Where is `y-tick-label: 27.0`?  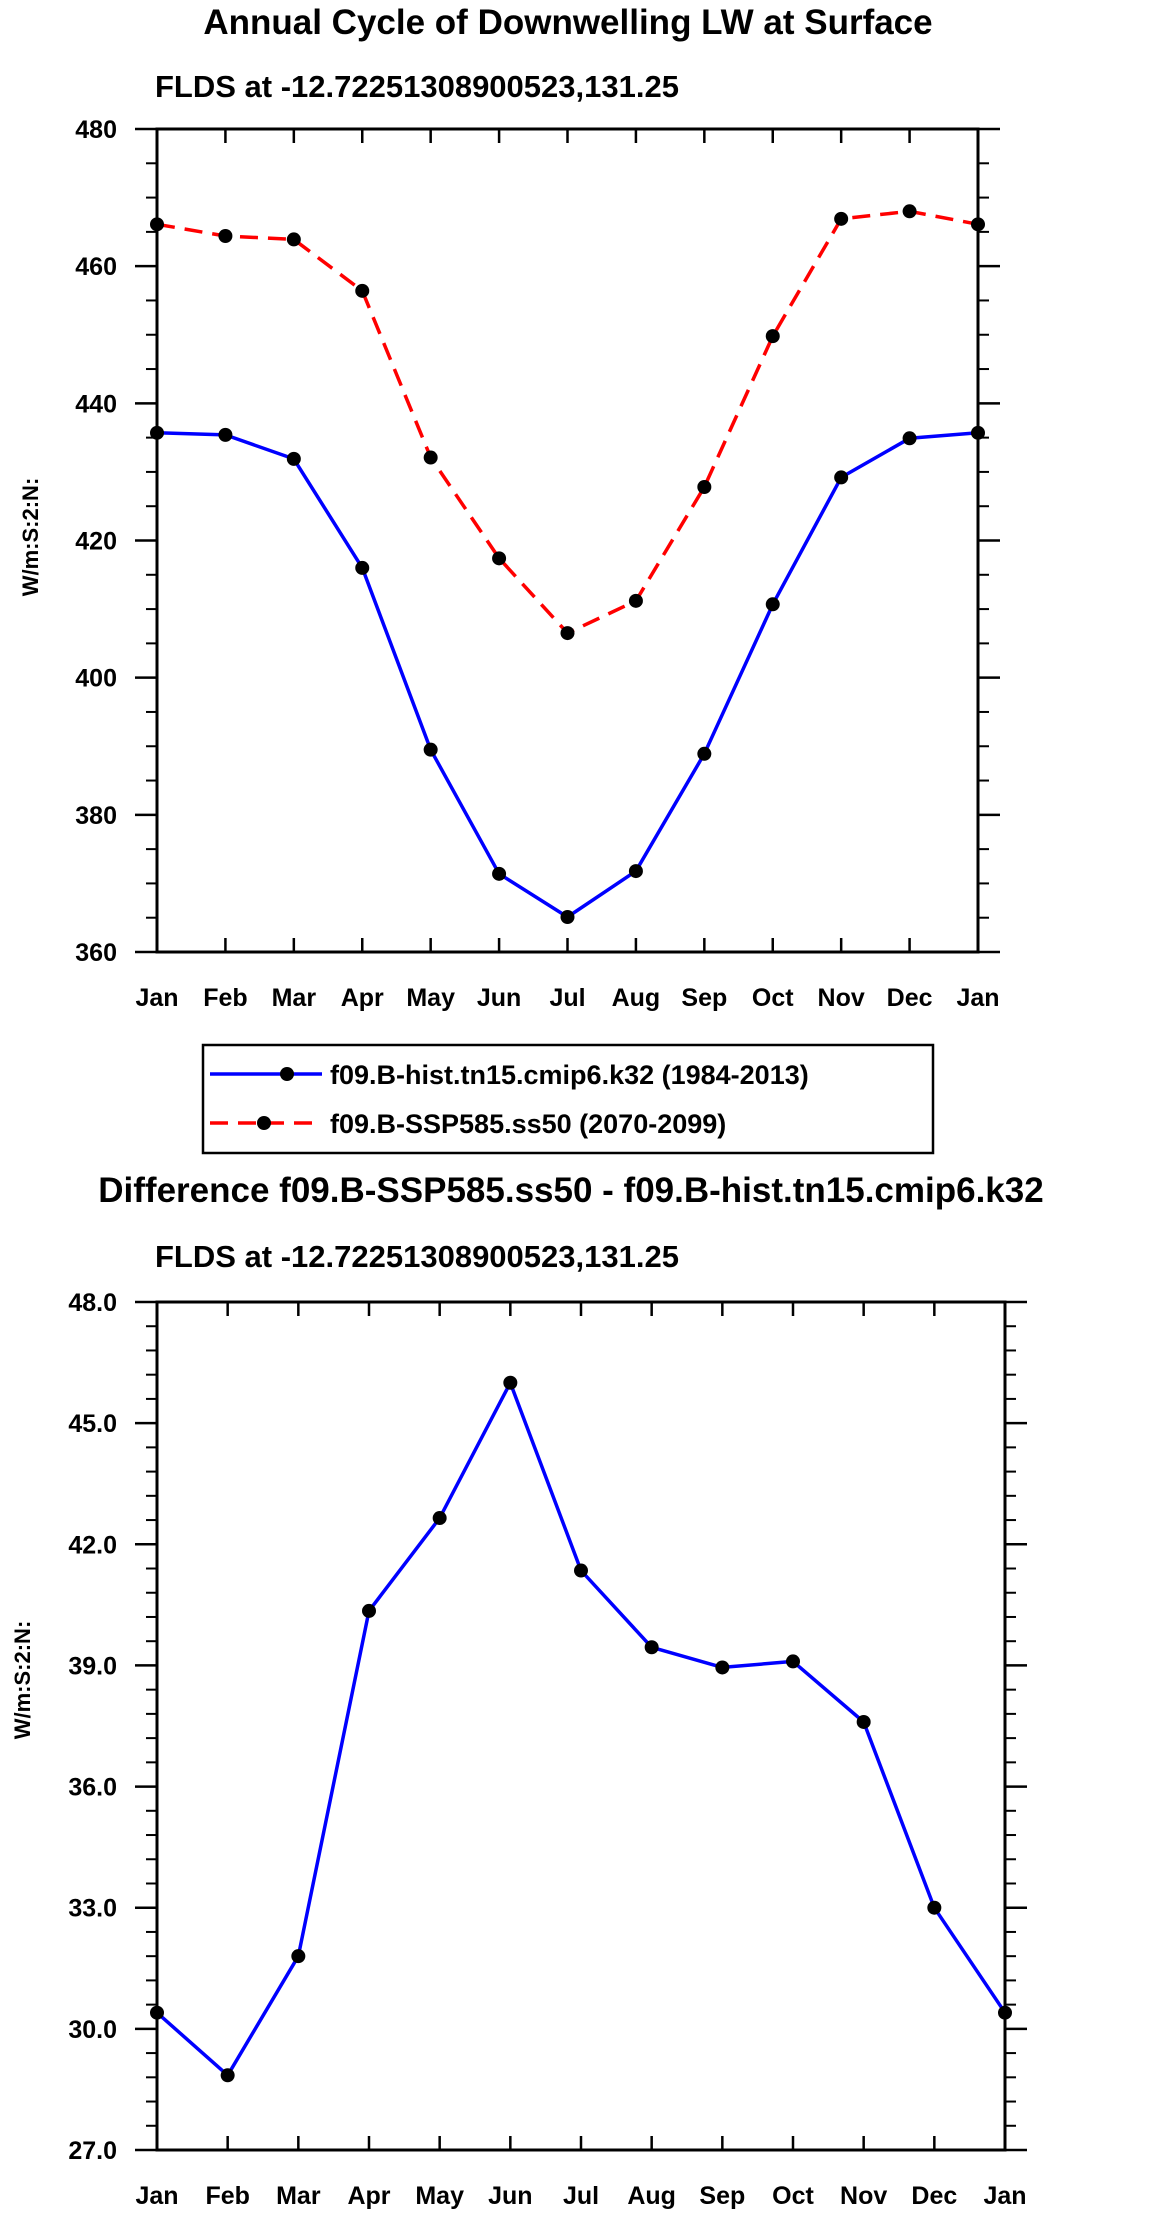
y-tick-label: 27.0 is located at coordinates (92, 2151).